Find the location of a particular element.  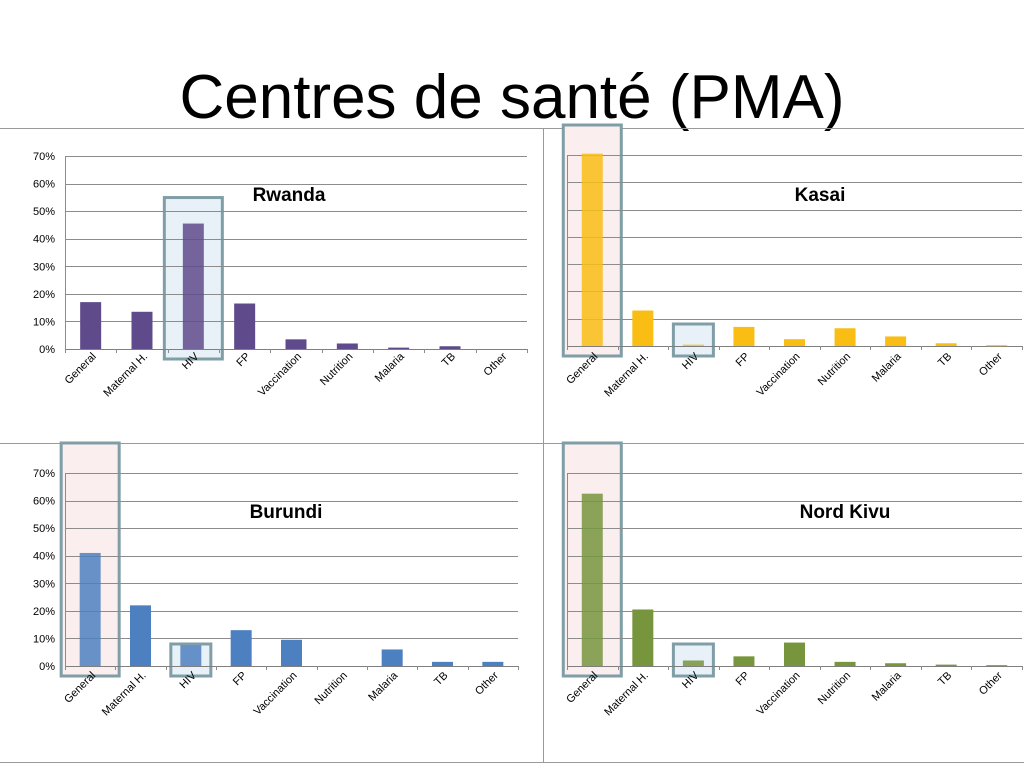

chart-title-burundi: Burundi is located at coordinates (286, 512).